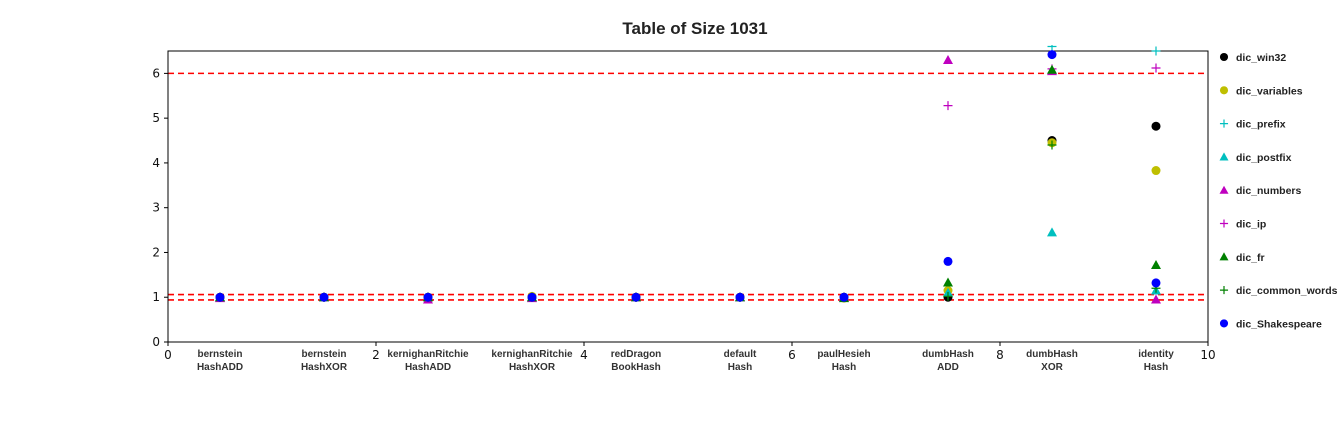 This screenshot has height=421, width=1341. Describe the element at coordinates (1250, 258) in the screenshot. I see `legend-label: dic_fr` at that location.